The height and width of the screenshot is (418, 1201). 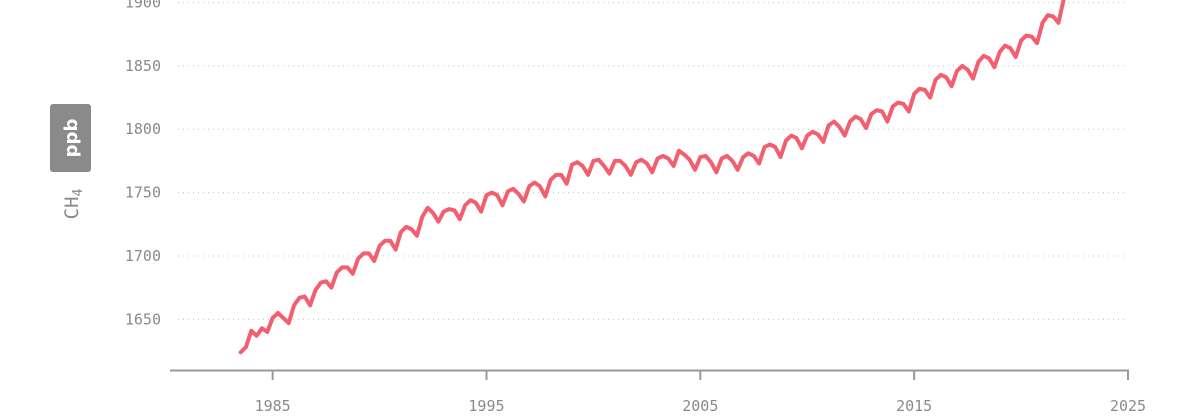 What do you see at coordinates (1128, 406) in the screenshot?
I see `x-tick-label: 2025` at bounding box center [1128, 406].